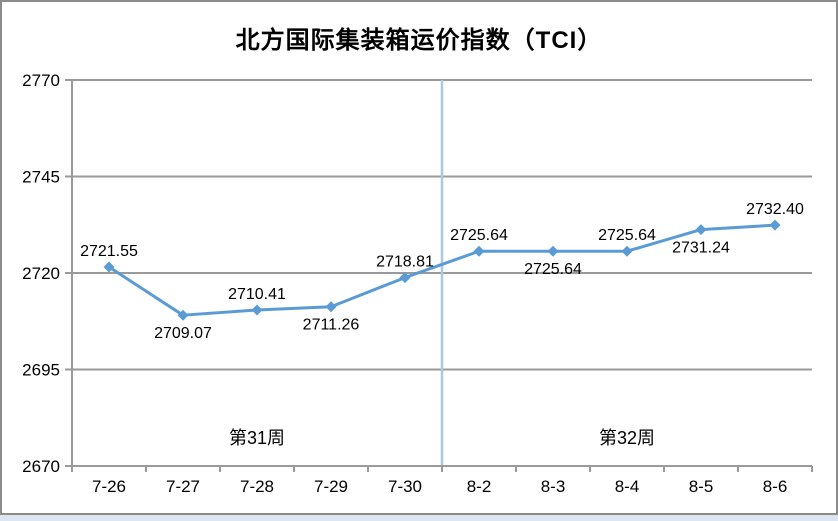 The height and width of the screenshot is (521, 838). Describe the element at coordinates (183, 333) in the screenshot. I see `data-label: 2709.07` at that location.